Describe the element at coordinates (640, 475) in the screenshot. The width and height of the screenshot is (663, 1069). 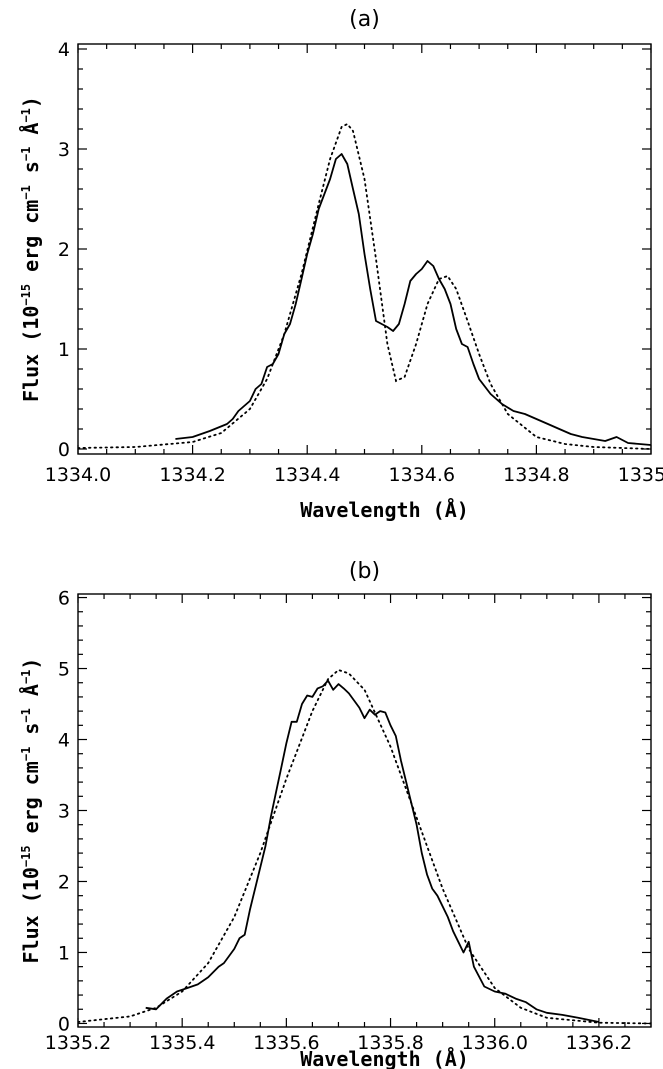
I see `x-tick-label: 1335.0` at that location.